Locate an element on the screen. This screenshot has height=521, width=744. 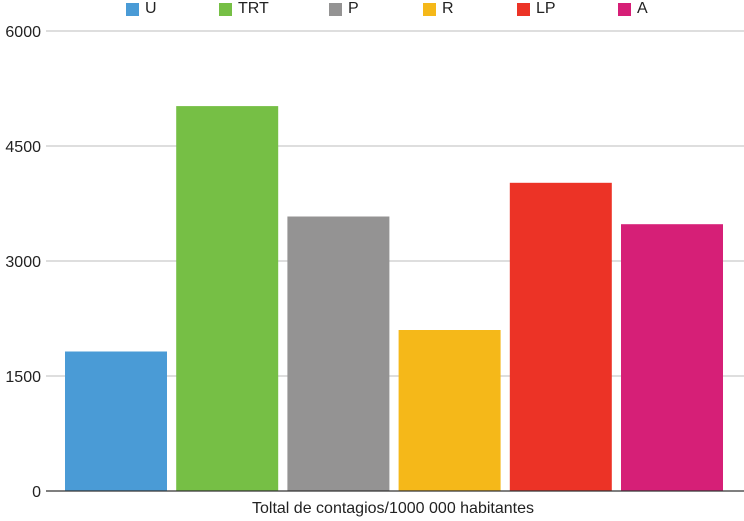
y-tick-labels: 0 1500 3000 4500 6000 is located at coordinates (23, 262).